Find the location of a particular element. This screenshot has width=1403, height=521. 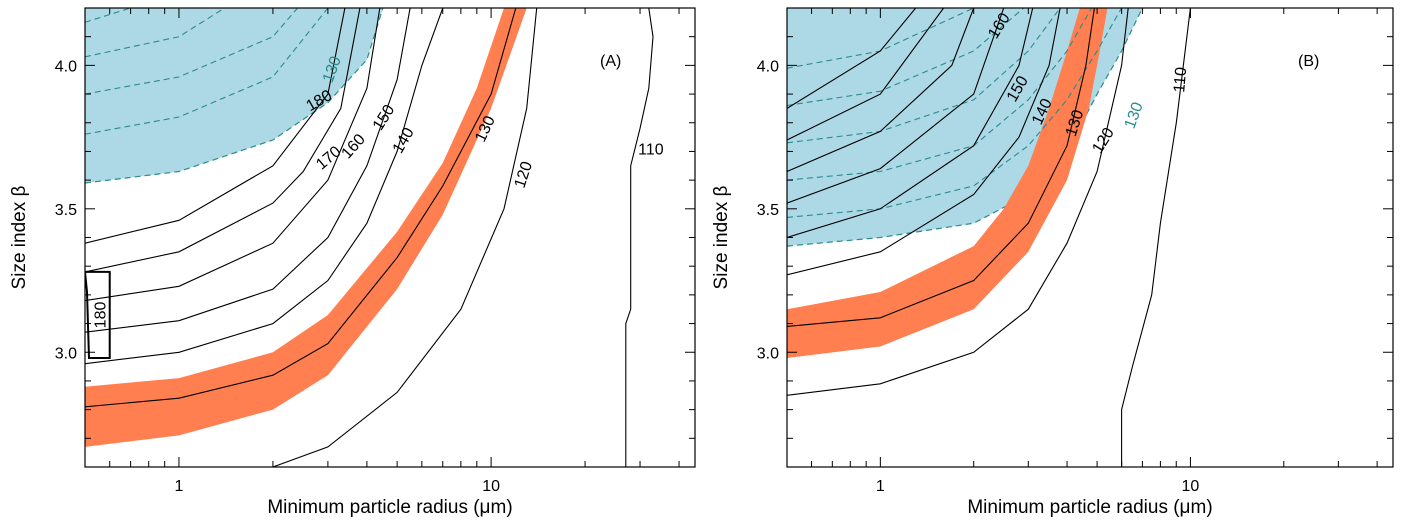

panel-label: (B) is located at coordinates (1308, 61).